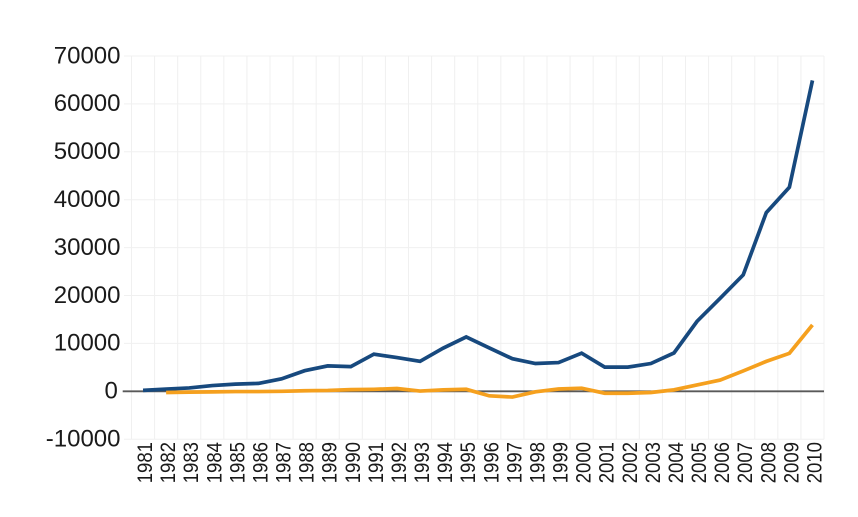 The image size is (858, 517). Describe the element at coordinates (561, 462) in the screenshot. I see `svg-text: 1999` at that location.